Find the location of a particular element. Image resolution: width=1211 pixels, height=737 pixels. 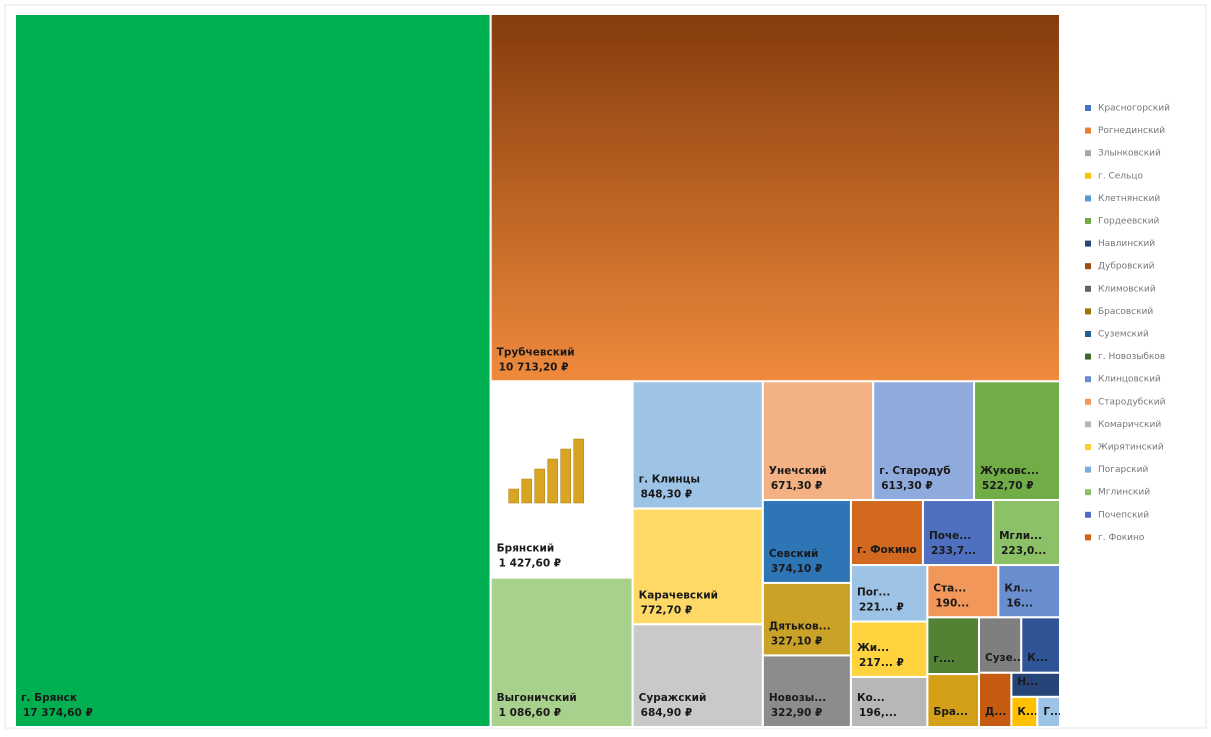

tile-label: Трубчевский is located at coordinates (536, 352).